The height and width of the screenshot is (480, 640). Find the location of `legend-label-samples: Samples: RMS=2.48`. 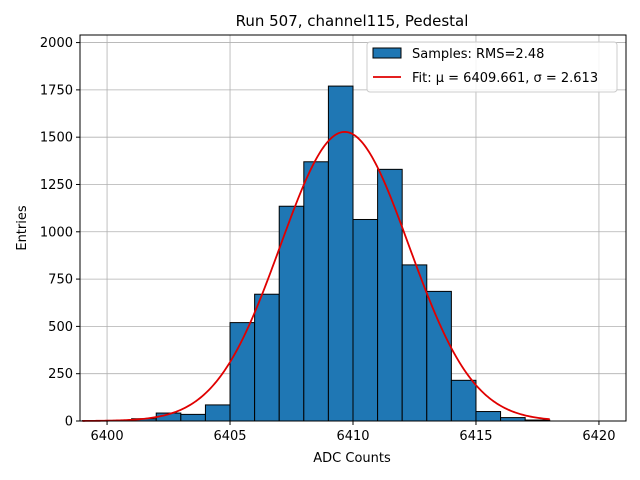

legend-label-samples: Samples: RMS=2.48 is located at coordinates (478, 54).